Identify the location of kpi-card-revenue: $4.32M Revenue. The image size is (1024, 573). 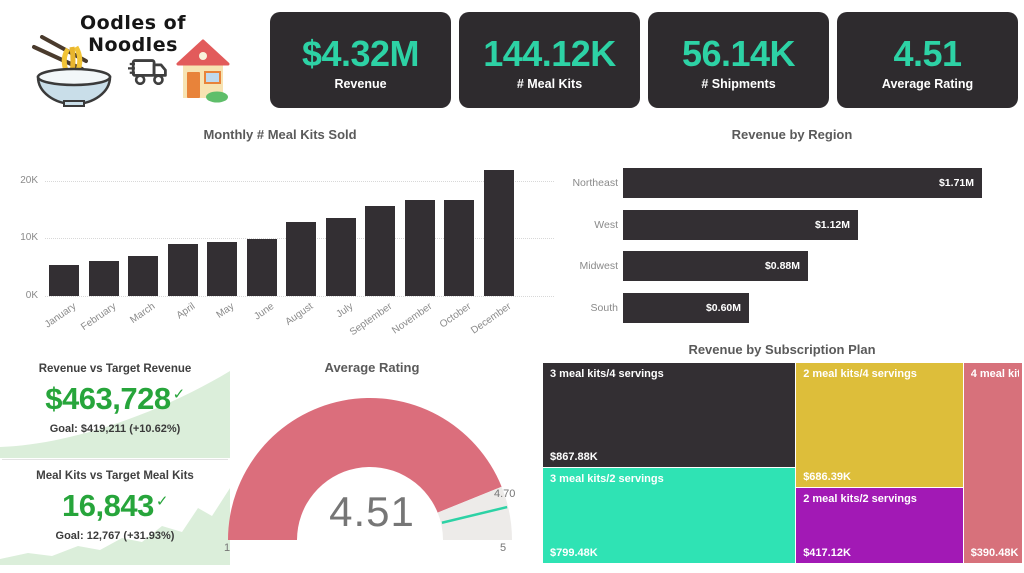
(360, 60).